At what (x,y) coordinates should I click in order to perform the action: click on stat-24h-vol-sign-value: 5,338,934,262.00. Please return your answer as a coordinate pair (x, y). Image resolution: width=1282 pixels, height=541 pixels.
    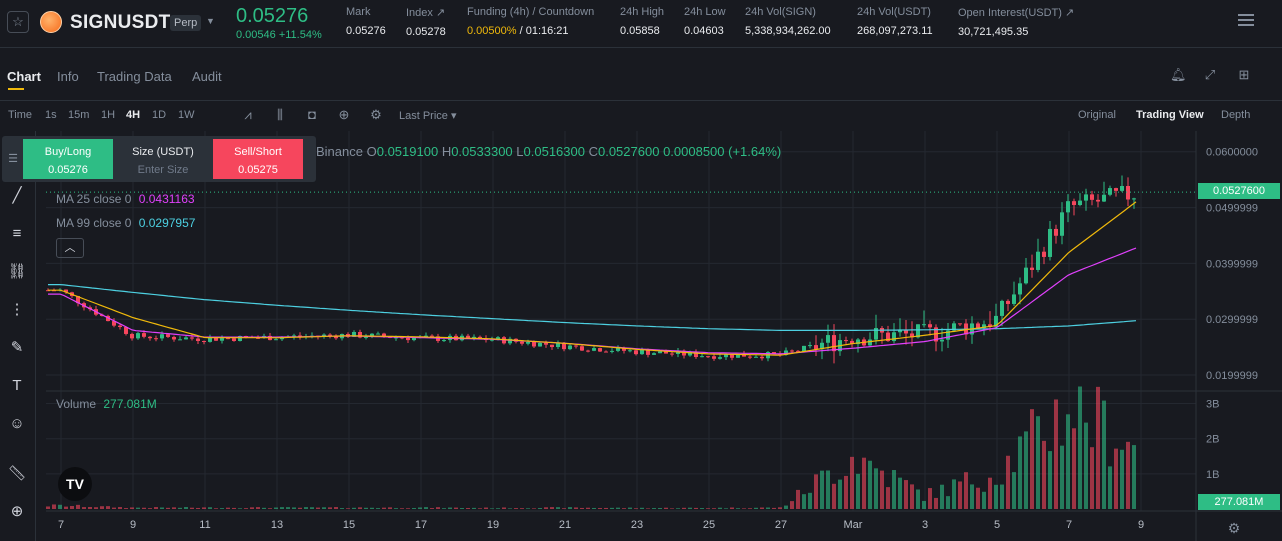
    Looking at the image, I should click on (788, 31).